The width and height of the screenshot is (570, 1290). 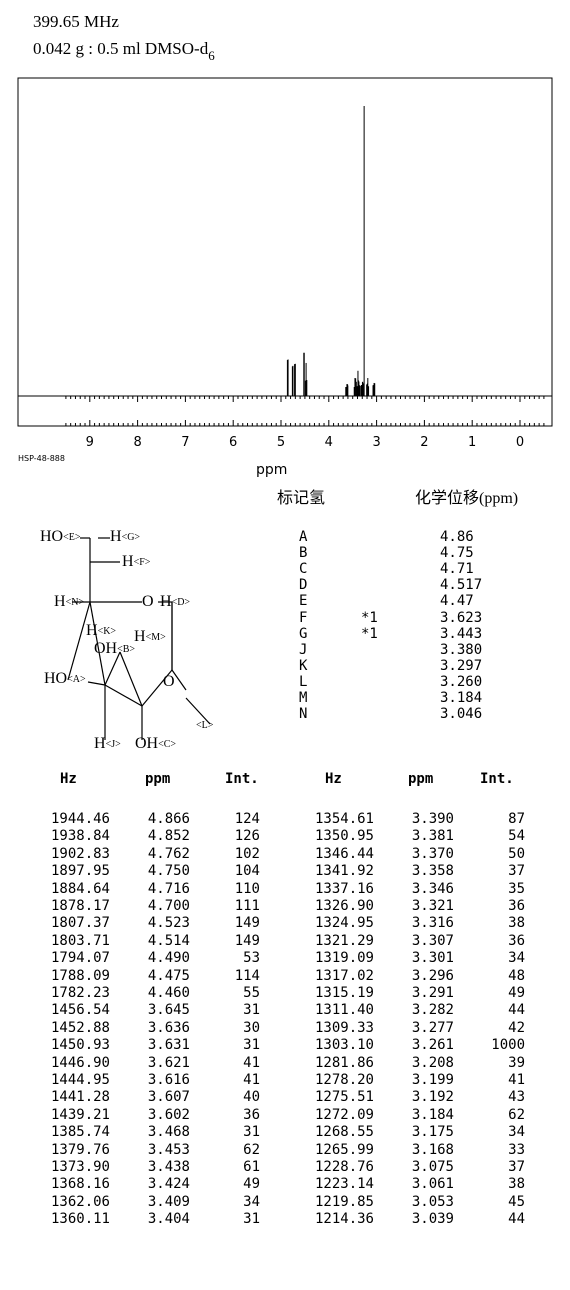 What do you see at coordinates (168, 1027) in the screenshot?
I see `peak-ppm: 3.636` at bounding box center [168, 1027].